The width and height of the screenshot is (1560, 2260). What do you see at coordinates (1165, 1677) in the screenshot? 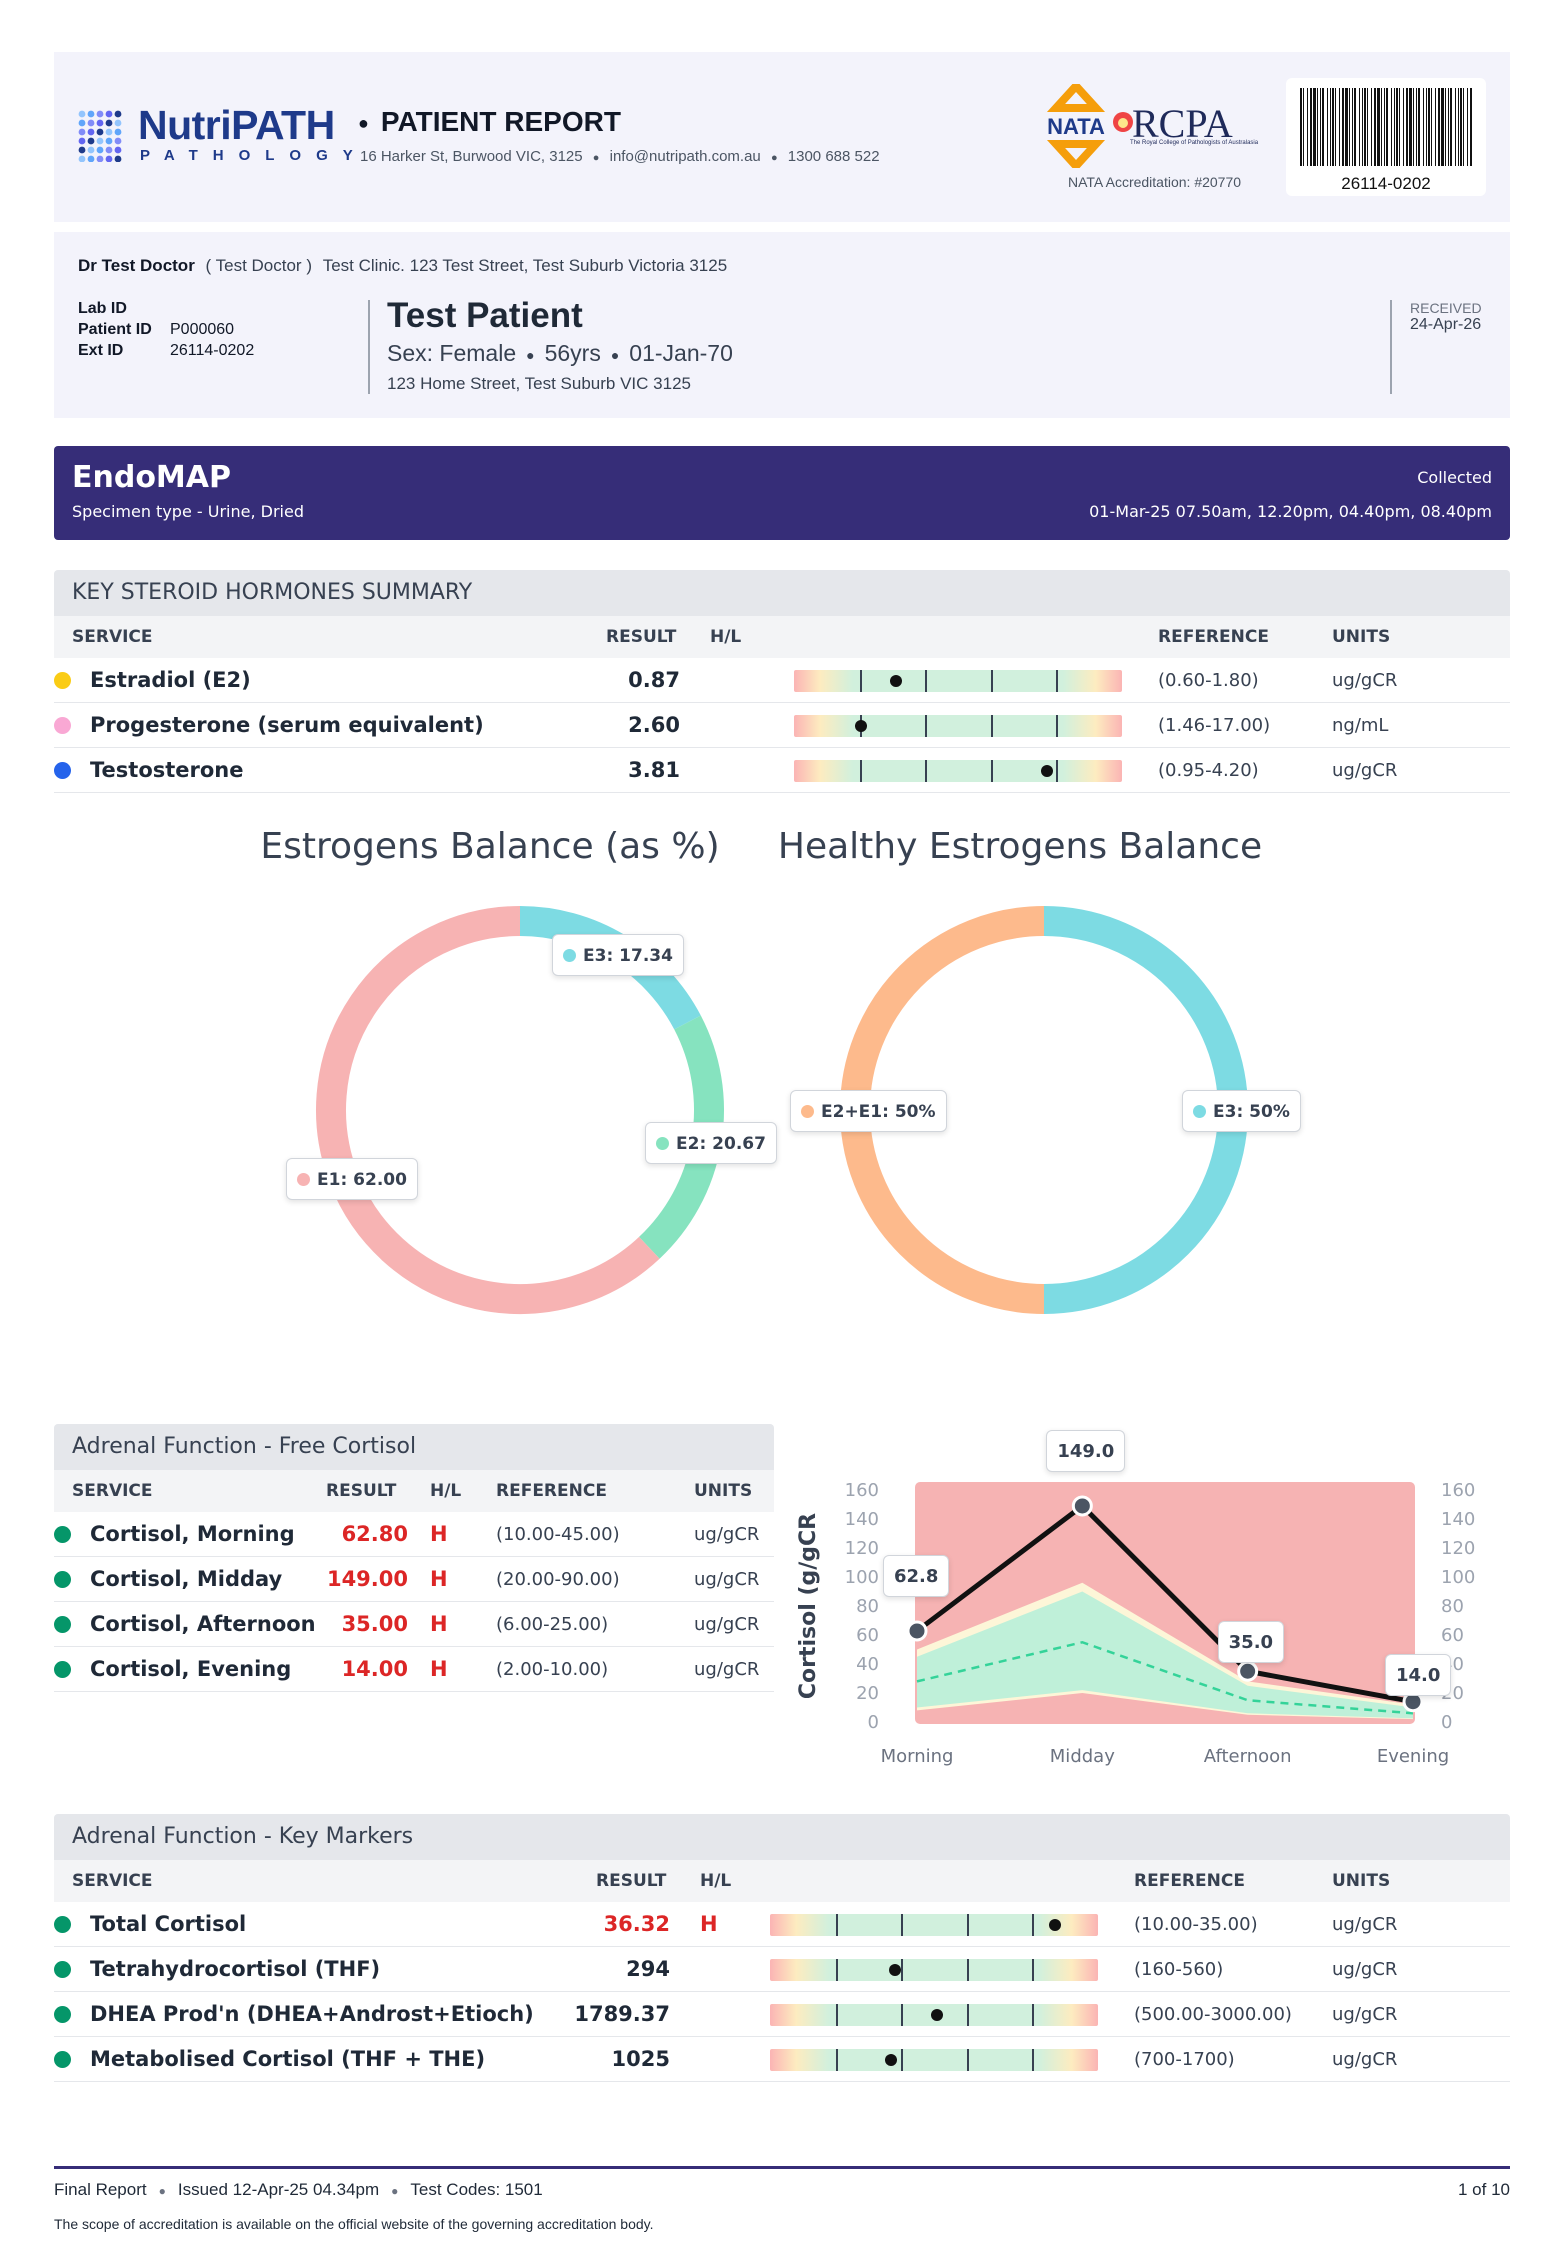
I see `reference-mean-line` at bounding box center [1165, 1677].